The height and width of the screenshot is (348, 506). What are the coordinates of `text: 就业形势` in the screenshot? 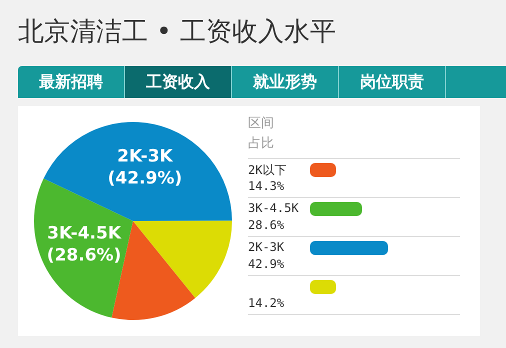 It's located at (285, 82).